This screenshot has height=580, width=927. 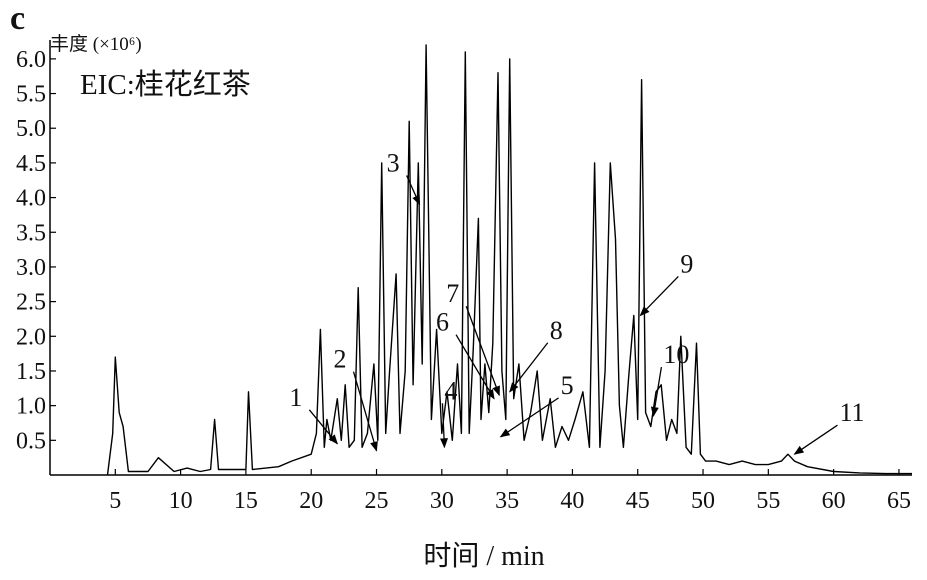 I want to click on x-tick-label: 55, so click(x=768, y=501).